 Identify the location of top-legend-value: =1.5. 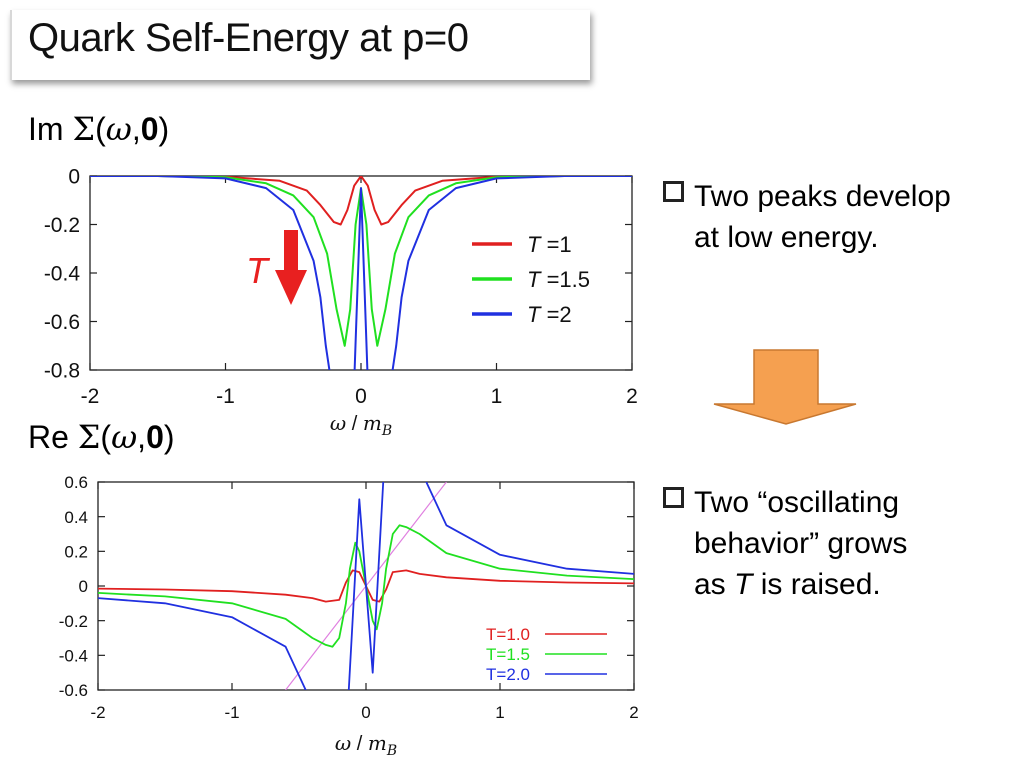
(565, 279).